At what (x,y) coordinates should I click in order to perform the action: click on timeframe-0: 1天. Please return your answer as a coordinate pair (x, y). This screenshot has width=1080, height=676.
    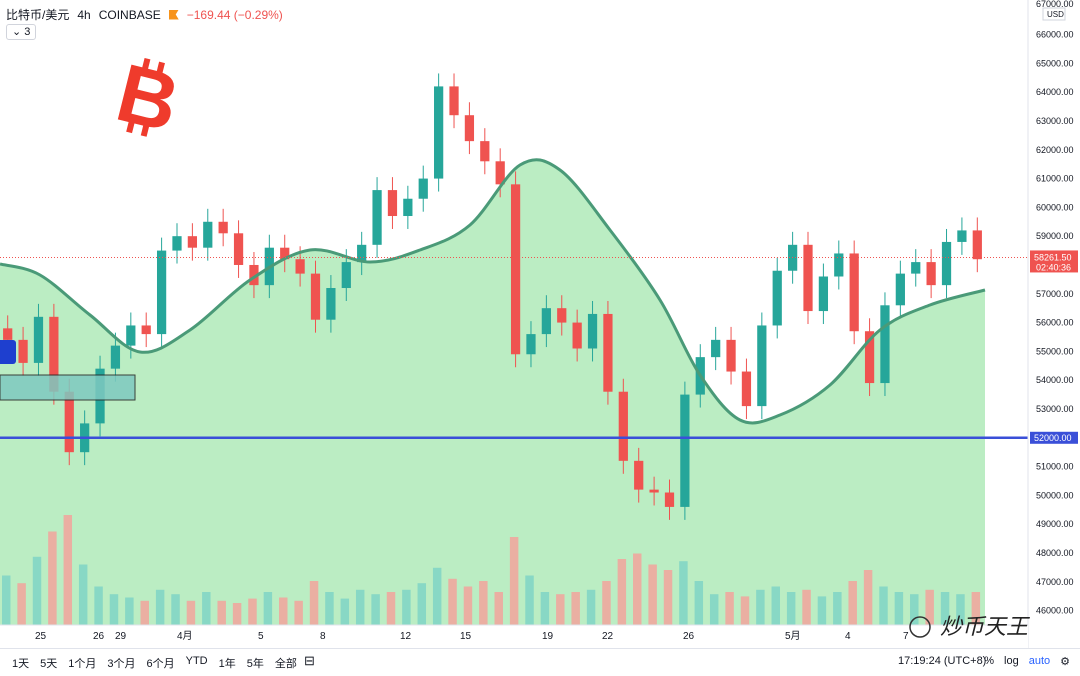
    Looking at the image, I should click on (21, 664).